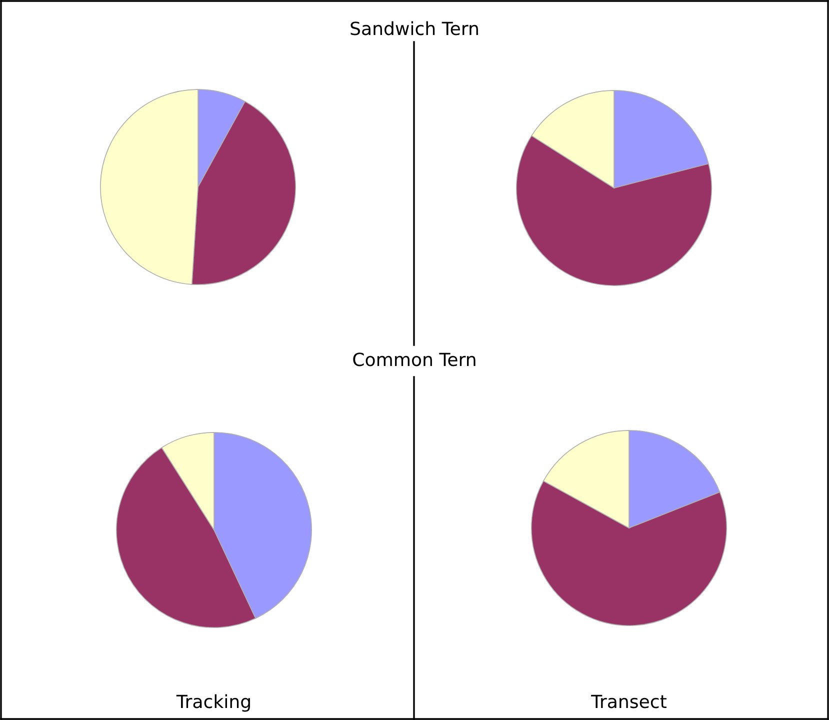 The height and width of the screenshot is (720, 829). What do you see at coordinates (628, 701) in the screenshot?
I see `text: Transect` at bounding box center [628, 701].